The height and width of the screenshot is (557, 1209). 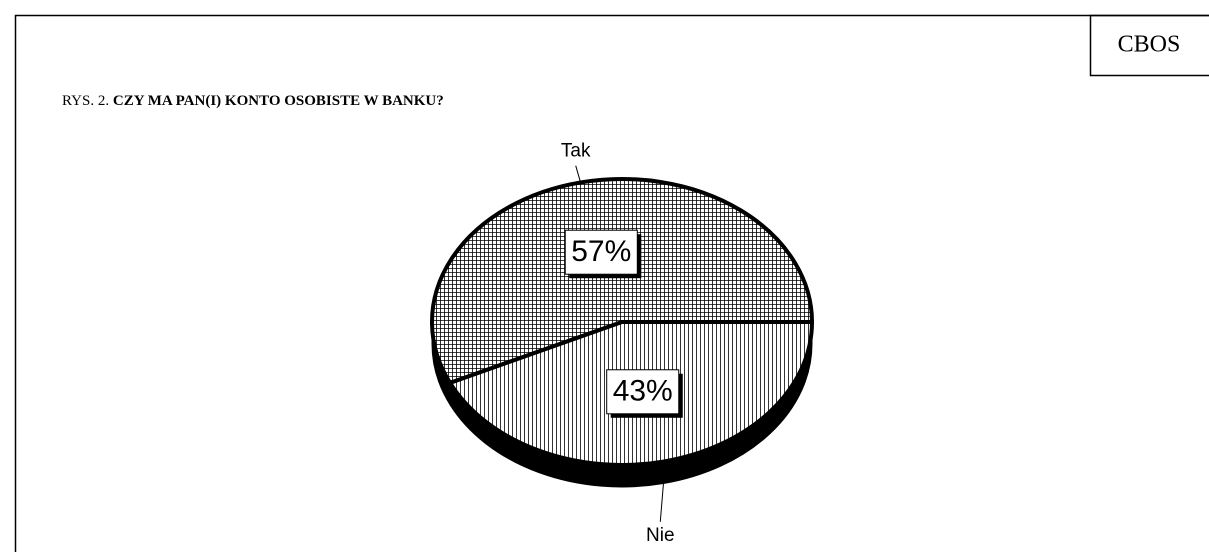 I want to click on title: CZY MA PAN(I) KONTO OSOBISTE W BANKU?, so click(x=278, y=101).